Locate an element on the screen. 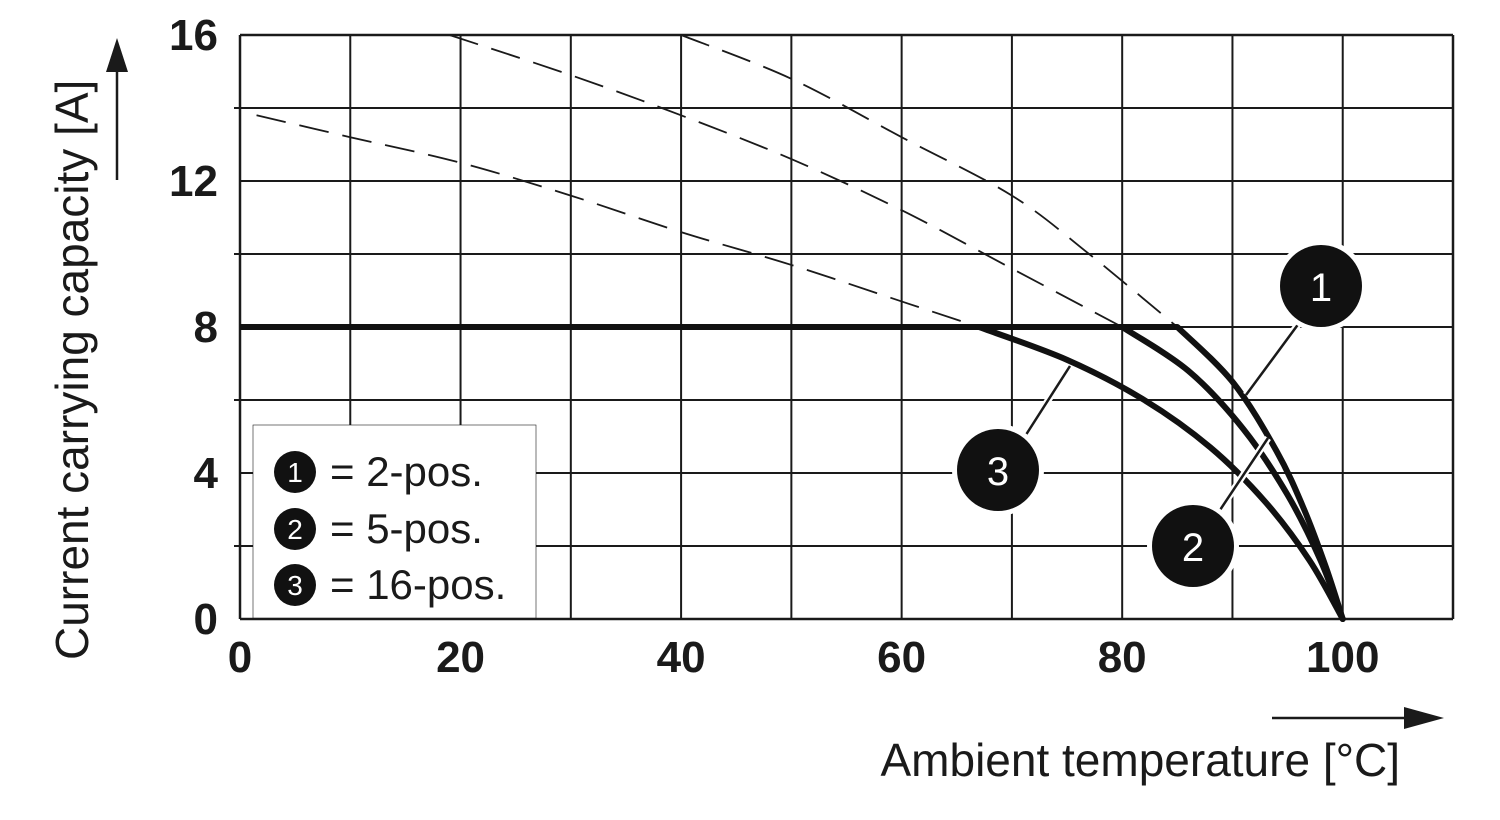 This screenshot has height=820, width=1500. y-tick-label: 8 is located at coordinates (206, 327).